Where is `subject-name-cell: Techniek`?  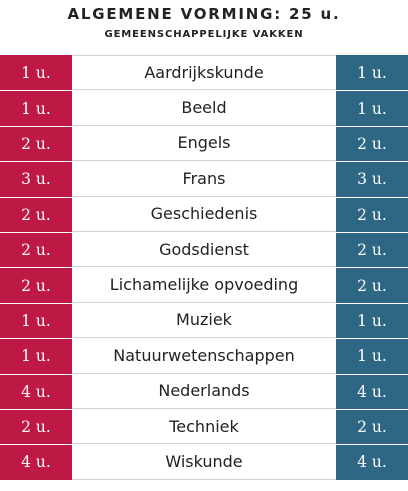
subject-name-cell: Techniek is located at coordinates (204, 427).